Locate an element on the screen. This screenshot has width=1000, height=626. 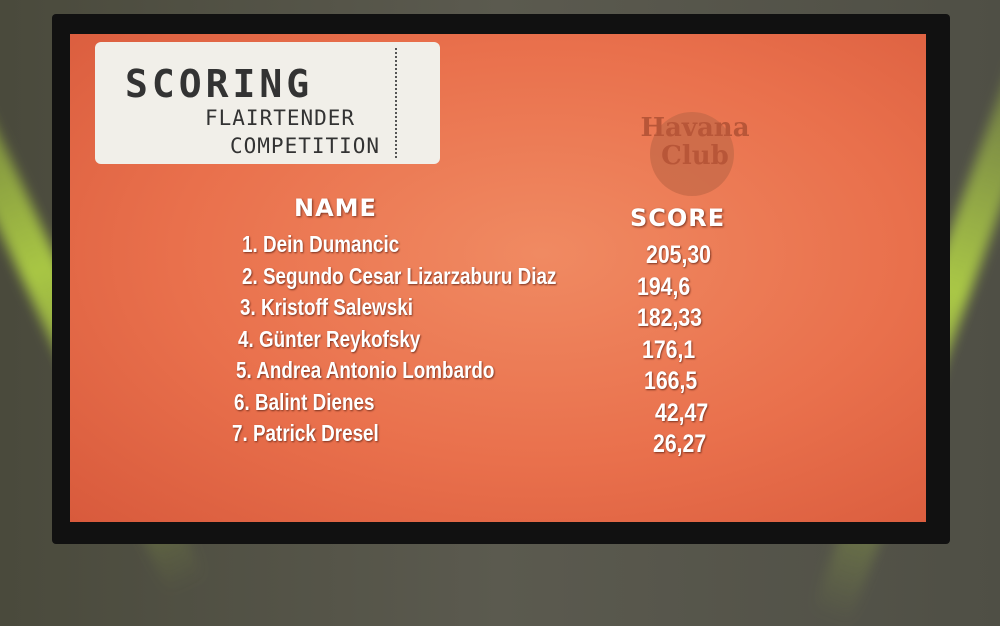
leaderboard-row-score: 205,30 is located at coordinates (678, 255).